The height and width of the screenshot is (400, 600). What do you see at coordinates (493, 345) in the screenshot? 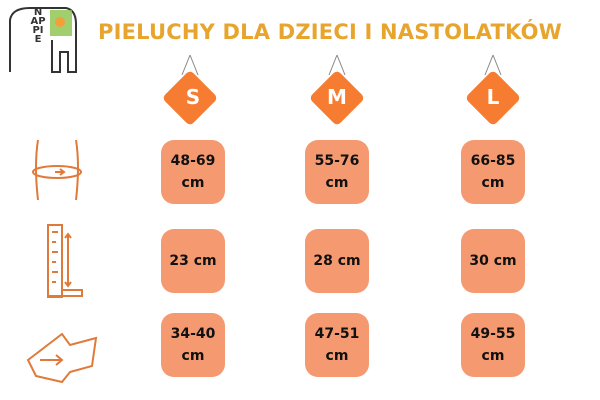
I see `size-cell: 49-55 cm` at bounding box center [493, 345].